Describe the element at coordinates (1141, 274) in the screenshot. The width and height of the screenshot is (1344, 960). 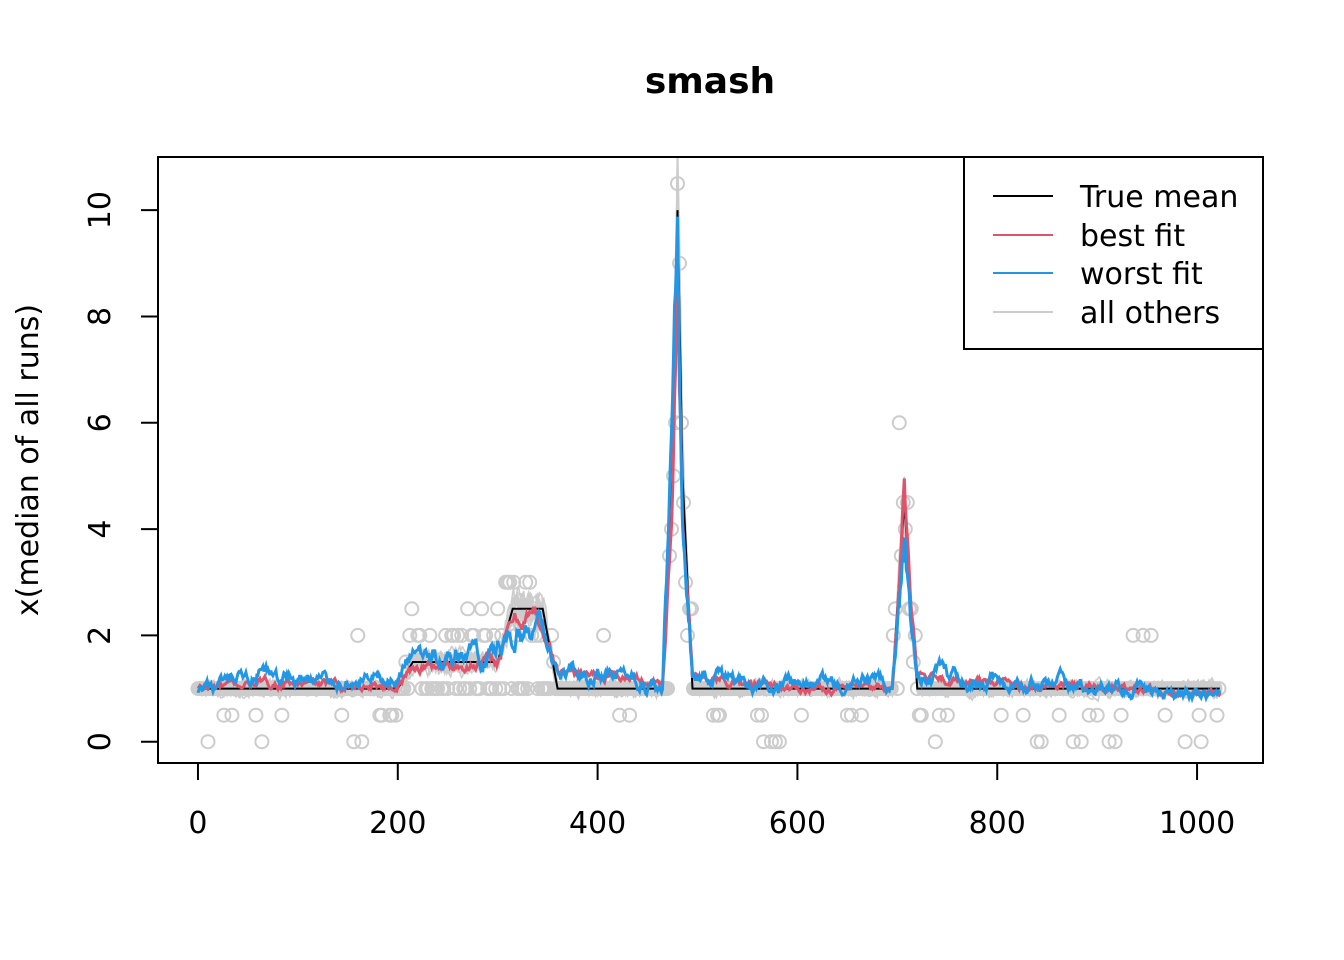
I see `legend-label-worst-fit: worst fit` at that location.